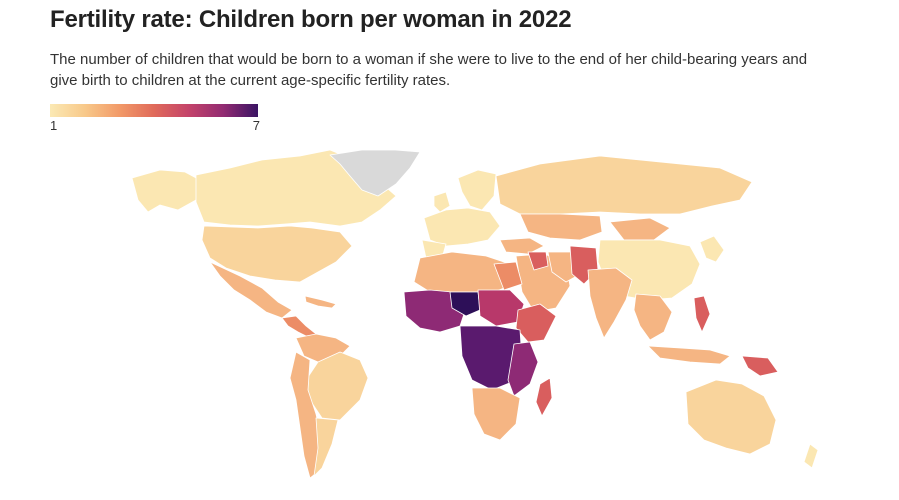  I want to click on region-niger, so click(465, 304).